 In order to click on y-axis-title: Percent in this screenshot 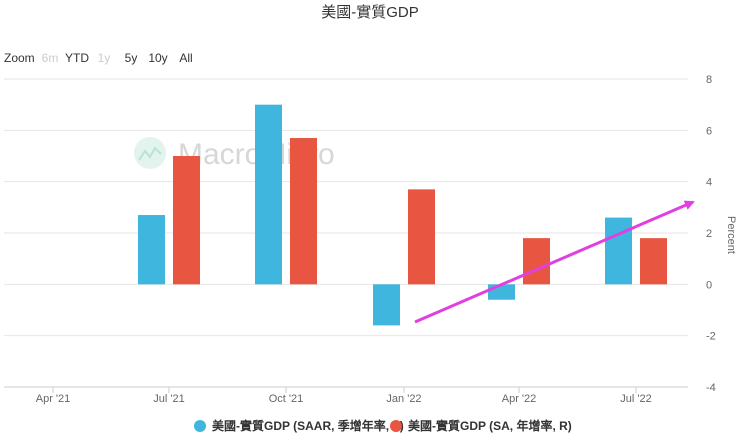, I will do `click(731, 235)`.